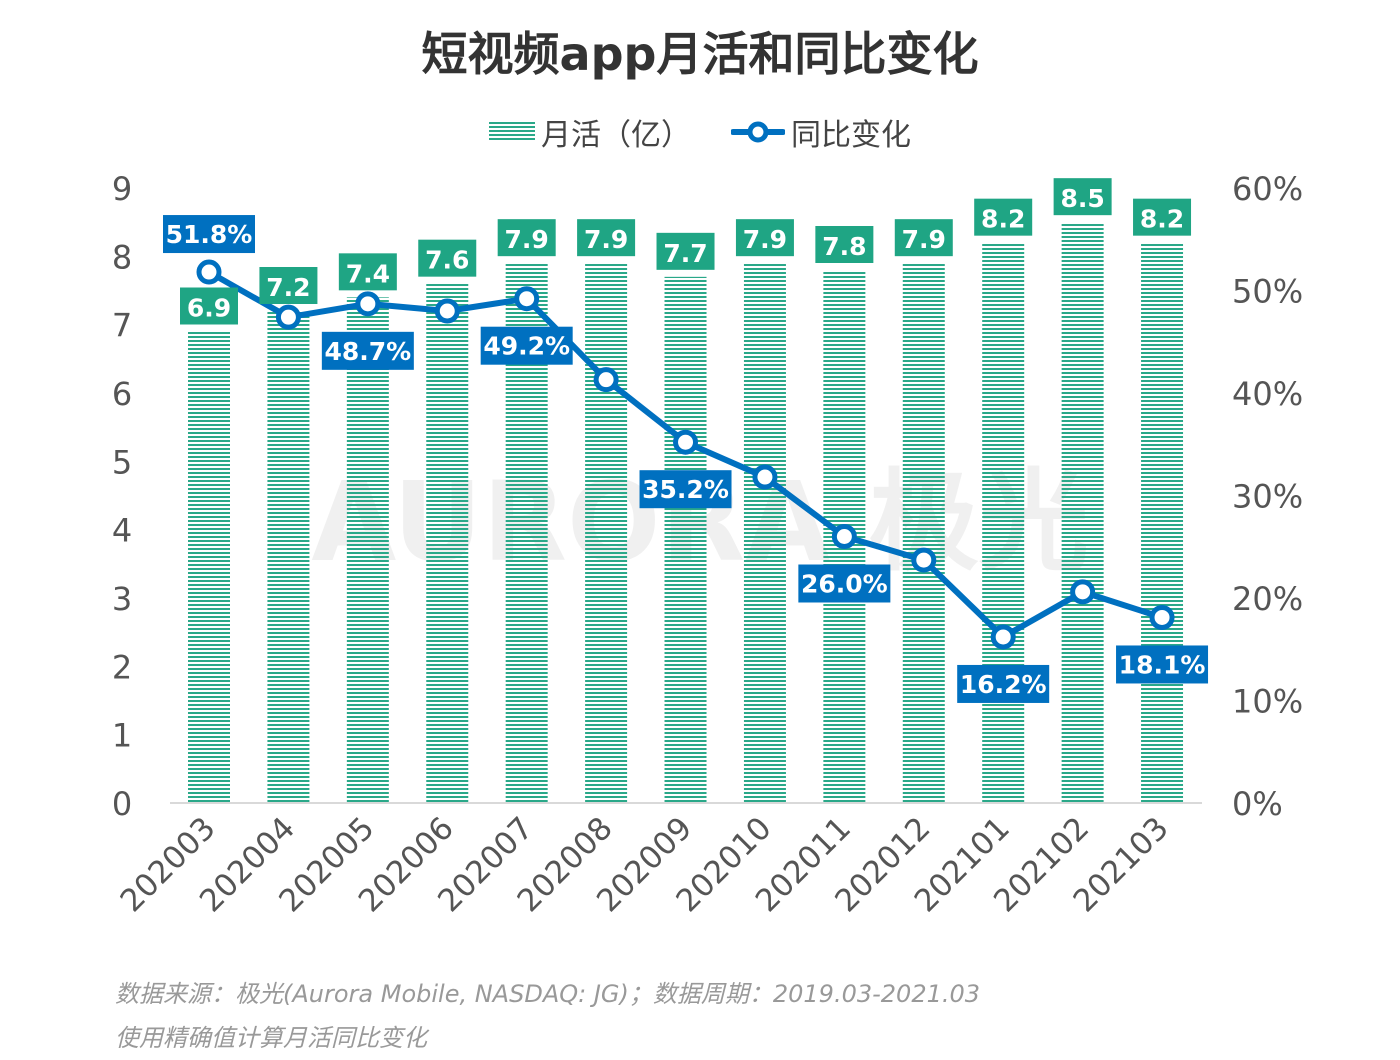 The height and width of the screenshot is (1060, 1400). I want to click on line-data-label: 16.2%, so click(1003, 684).